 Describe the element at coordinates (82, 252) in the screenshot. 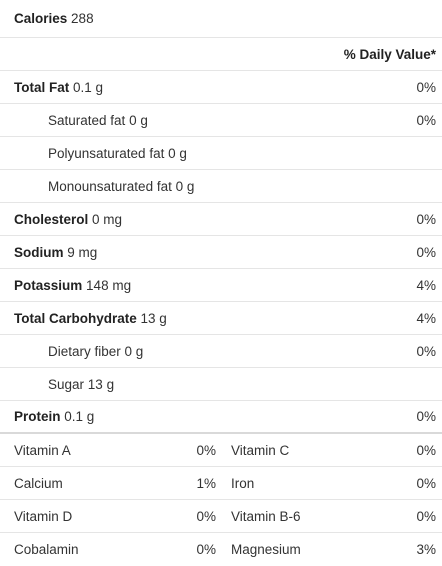

I see `nutrient-amount: 9 mg` at that location.